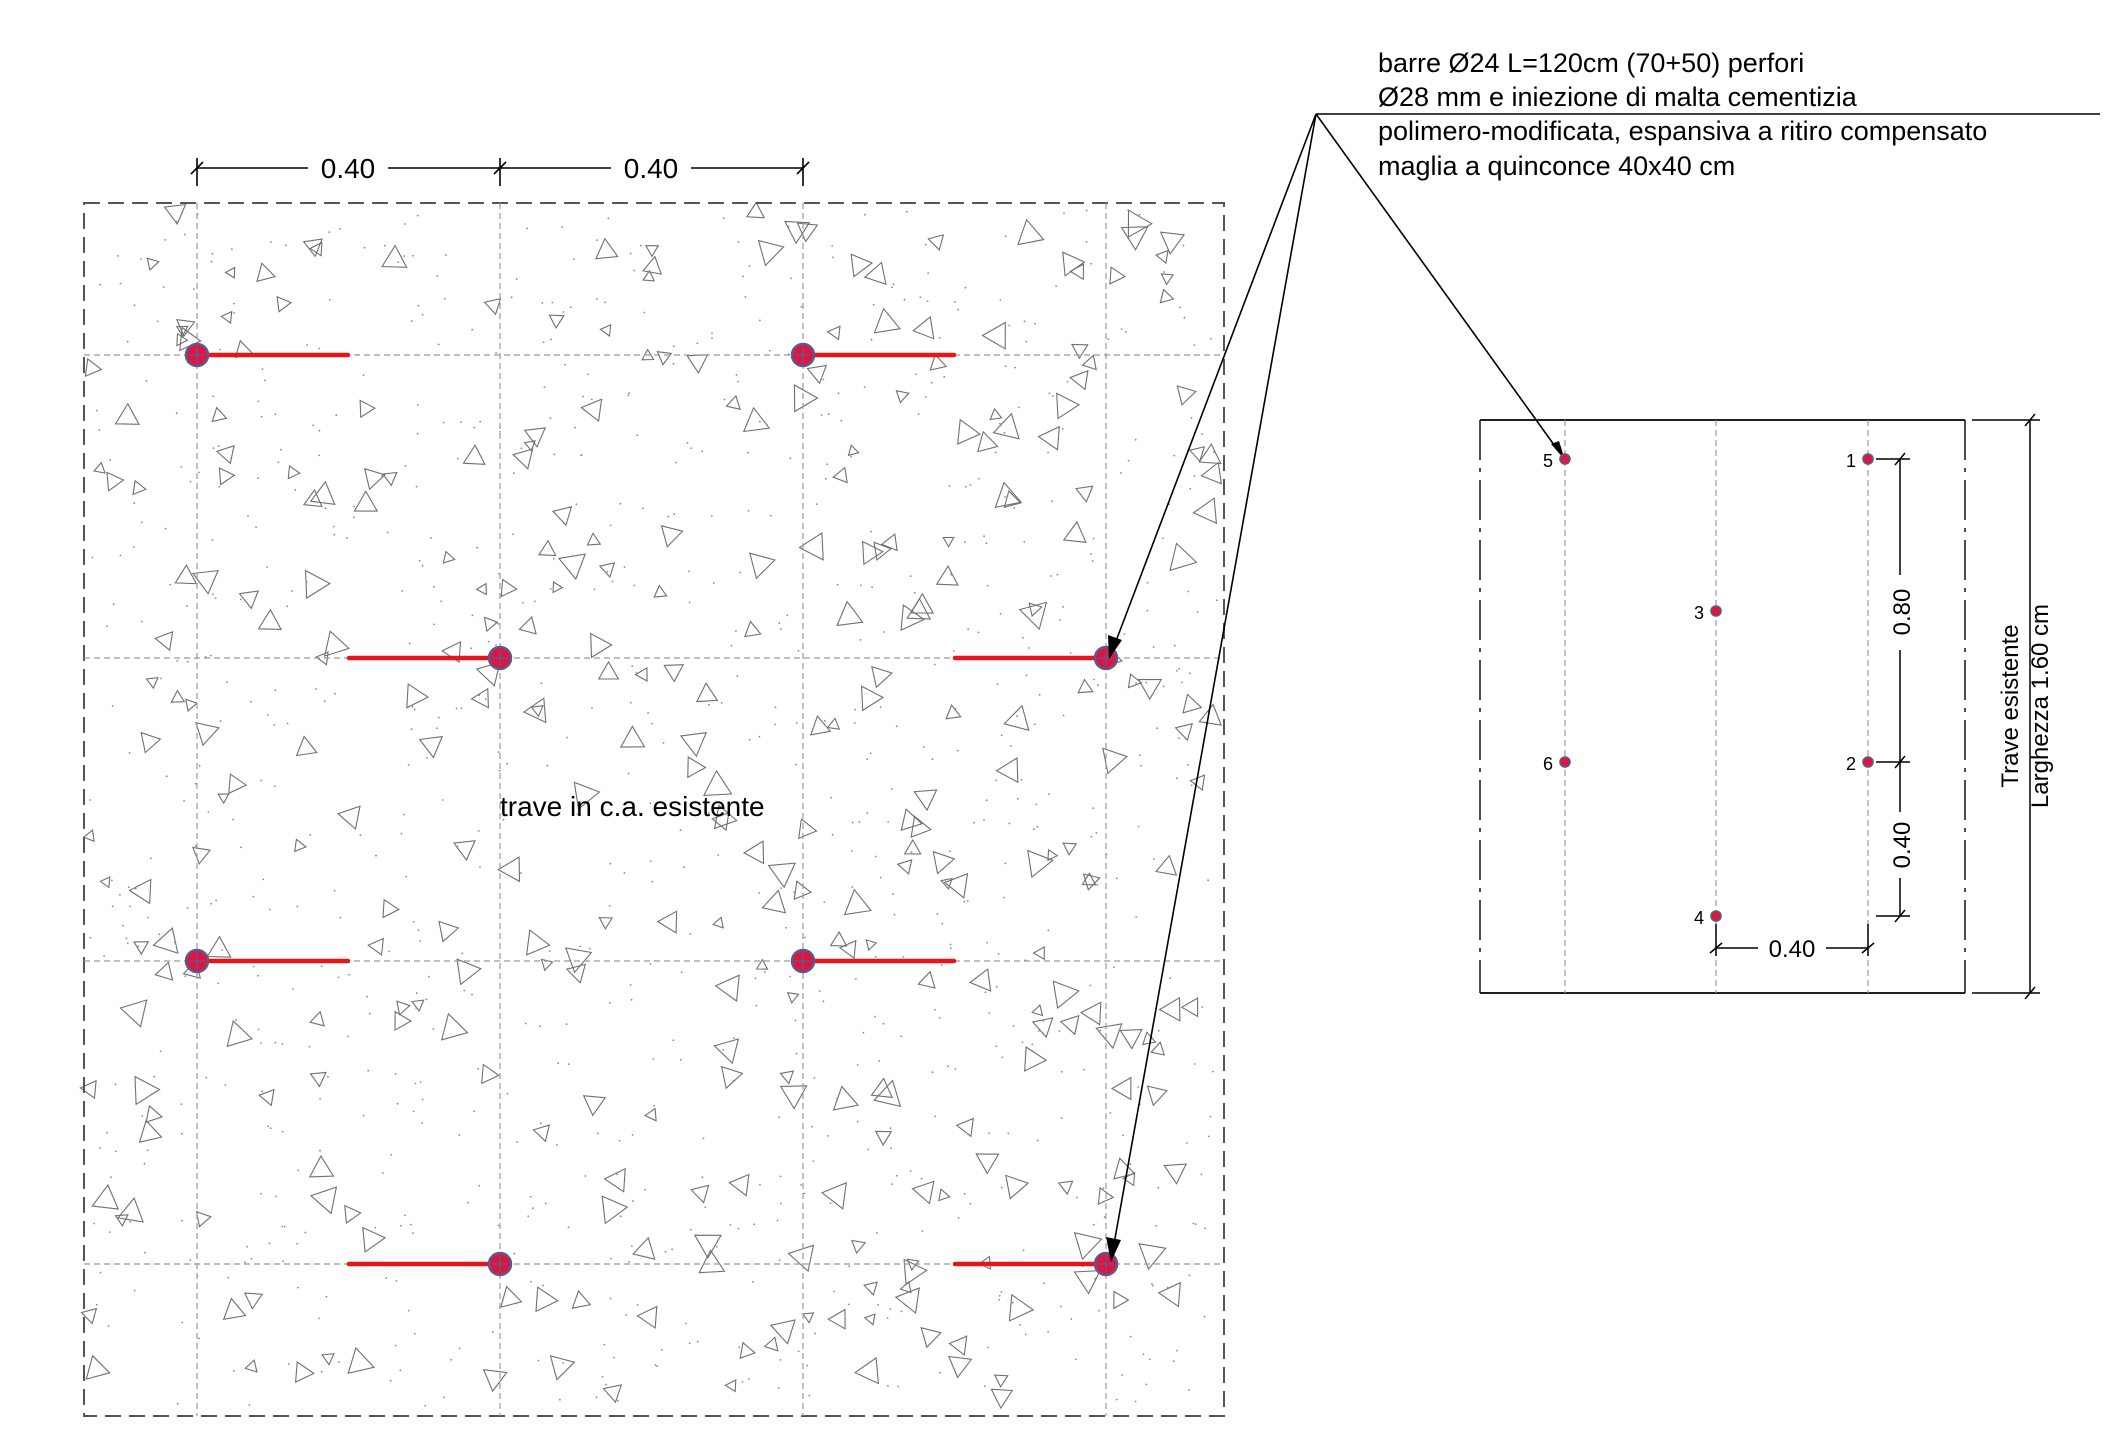 This screenshot has width=2112, height=1430. Describe the element at coordinates (1335, 851) in the screenshot. I see `leader-arrowheads` at that location.